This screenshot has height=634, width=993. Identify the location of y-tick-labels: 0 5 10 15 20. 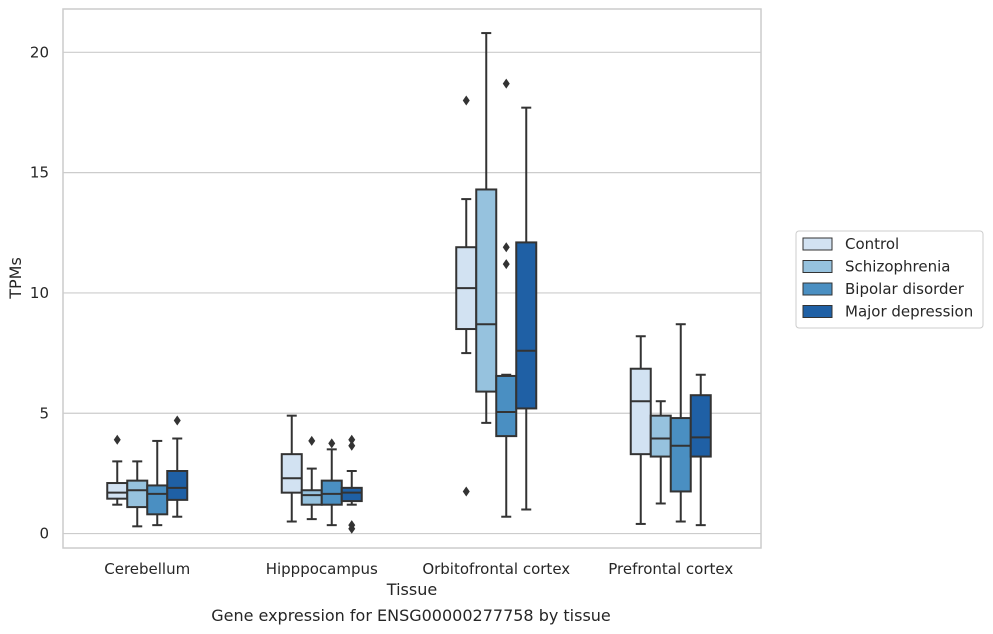
(39, 292).